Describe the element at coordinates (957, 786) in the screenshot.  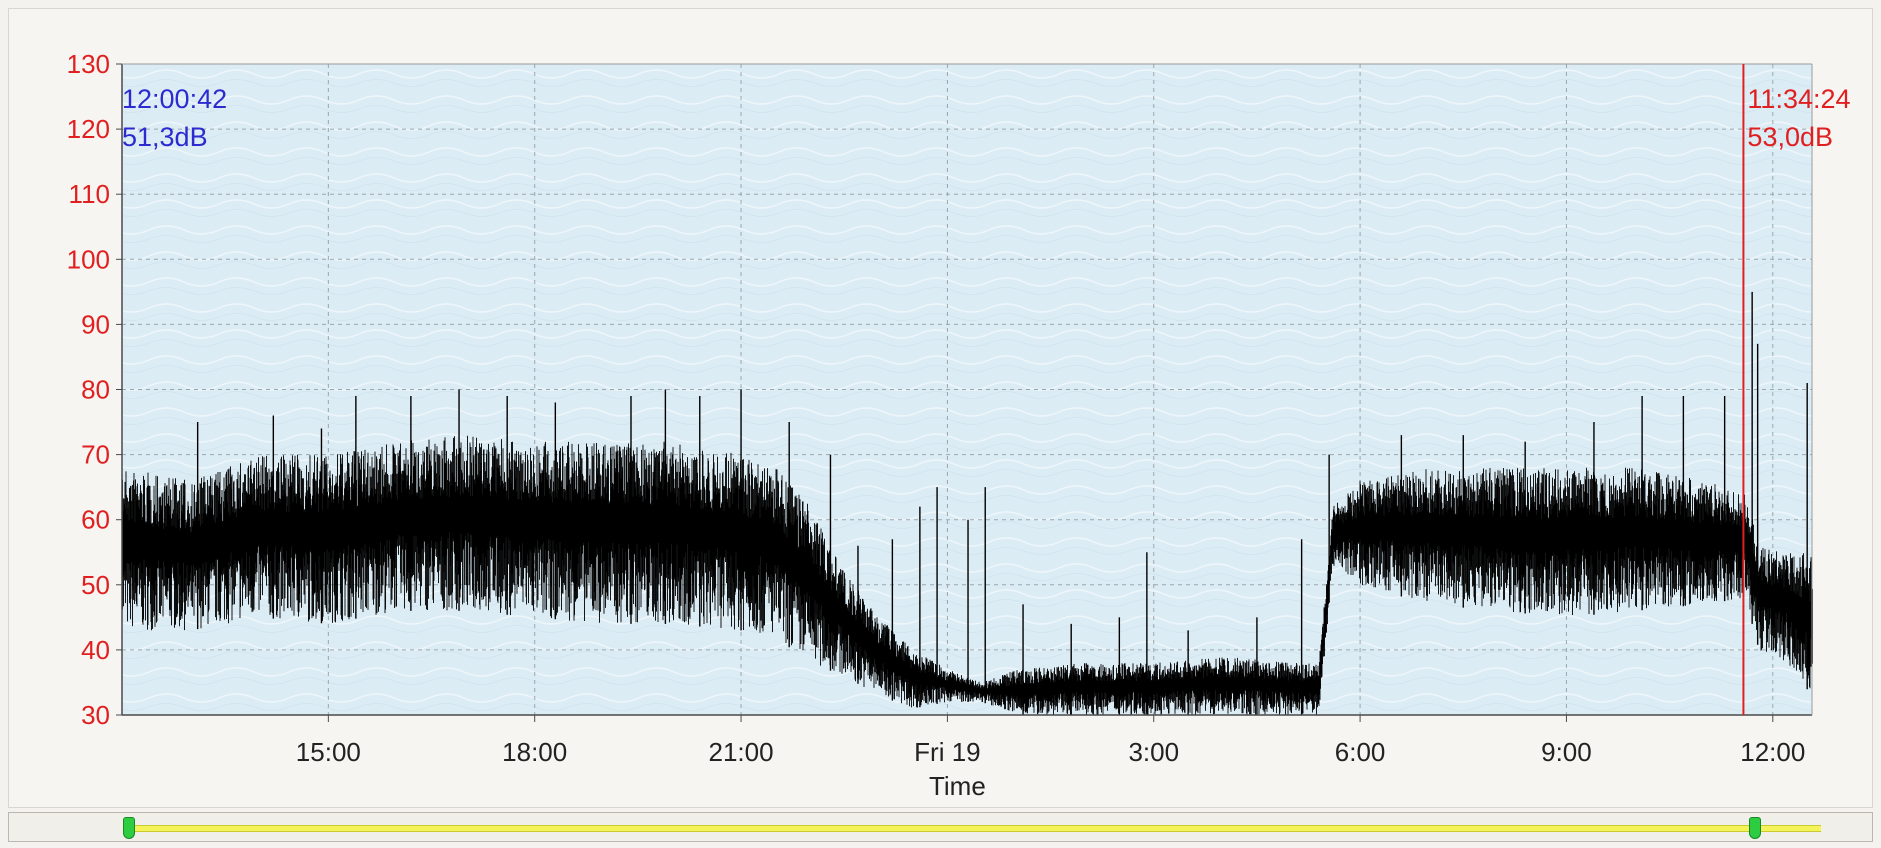
I see `x-axis-label: Time` at that location.